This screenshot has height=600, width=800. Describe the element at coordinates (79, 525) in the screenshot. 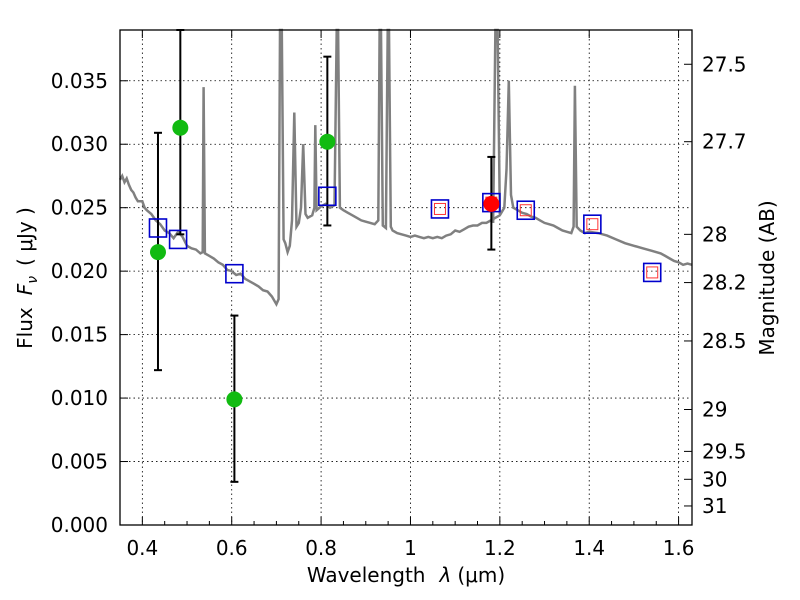

I see `y-tick-label: 0.000` at that location.